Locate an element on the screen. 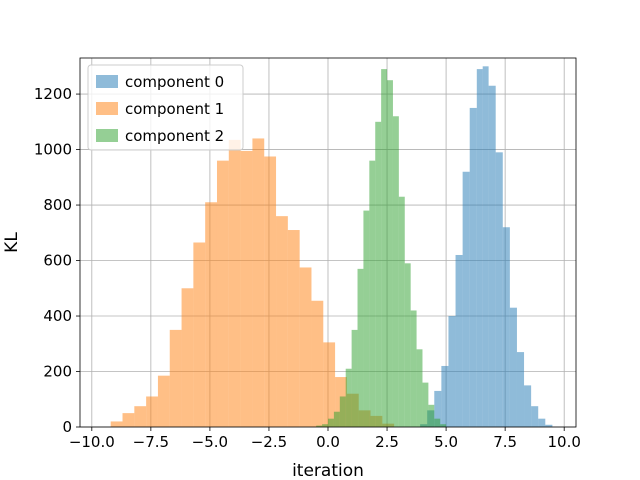 This screenshot has width=640, height=480. y-axis-label: KL is located at coordinates (12, 242).